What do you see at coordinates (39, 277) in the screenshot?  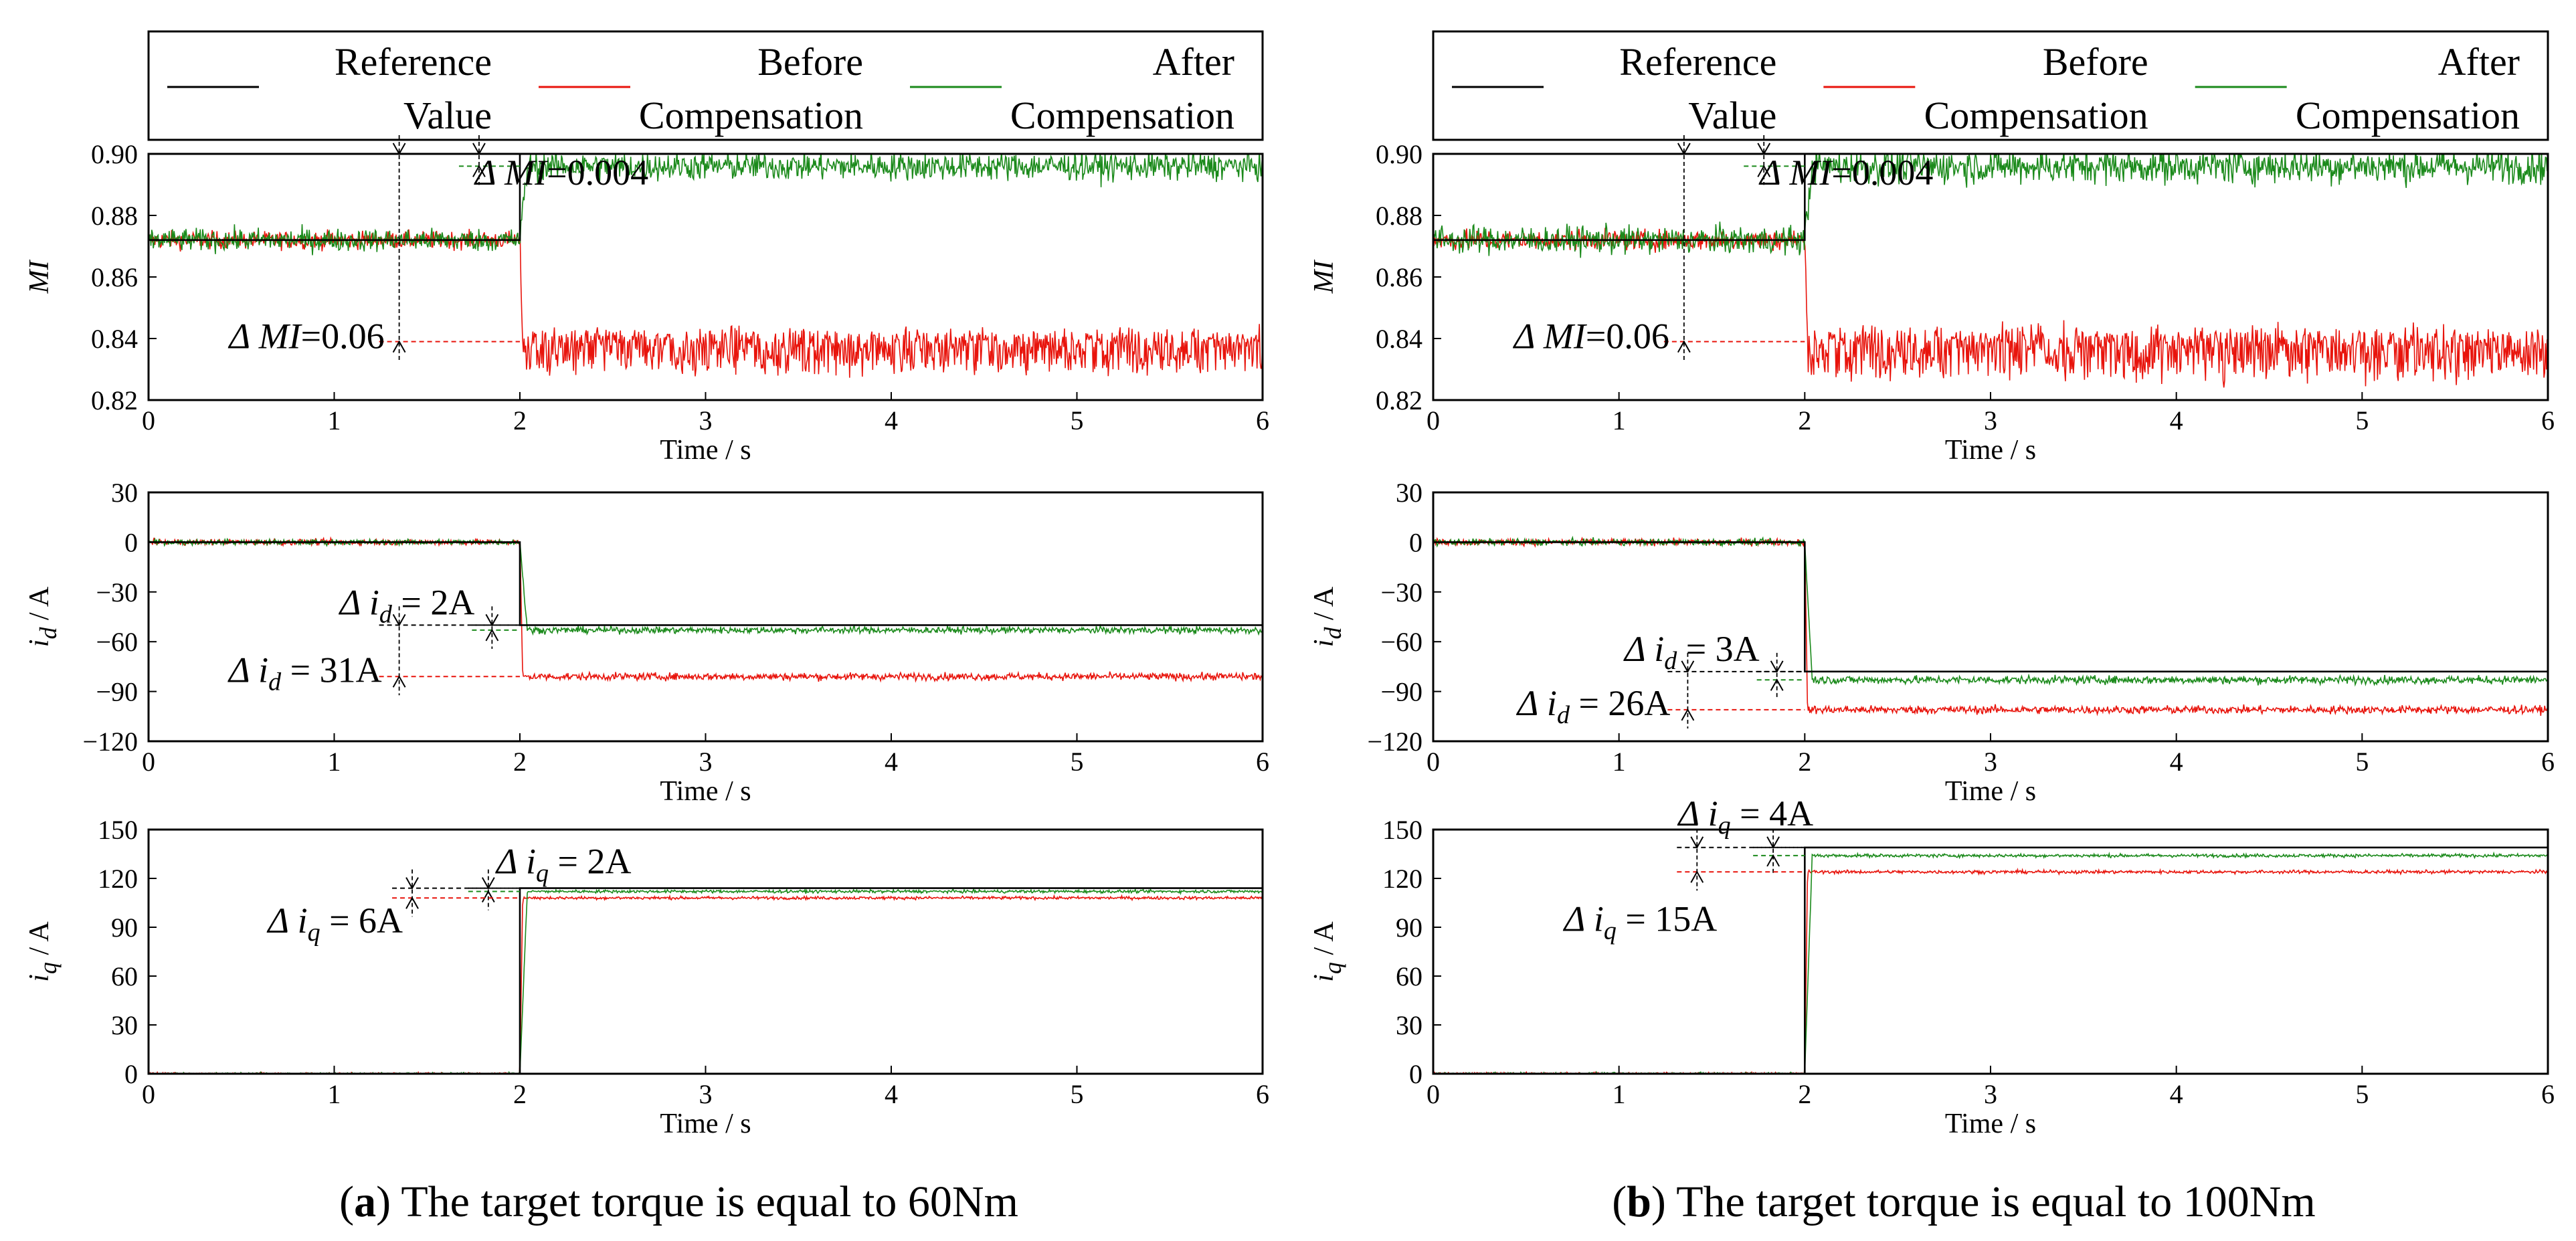 I see `y-axis-label: MI` at bounding box center [39, 277].